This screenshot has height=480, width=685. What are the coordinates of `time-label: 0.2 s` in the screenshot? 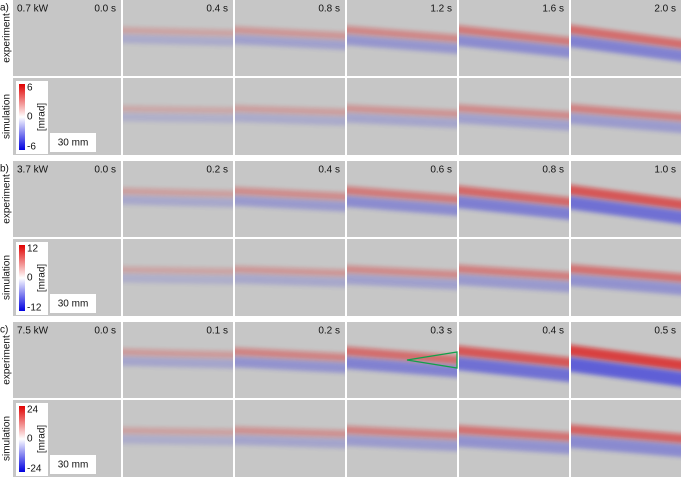 It's located at (329, 331).